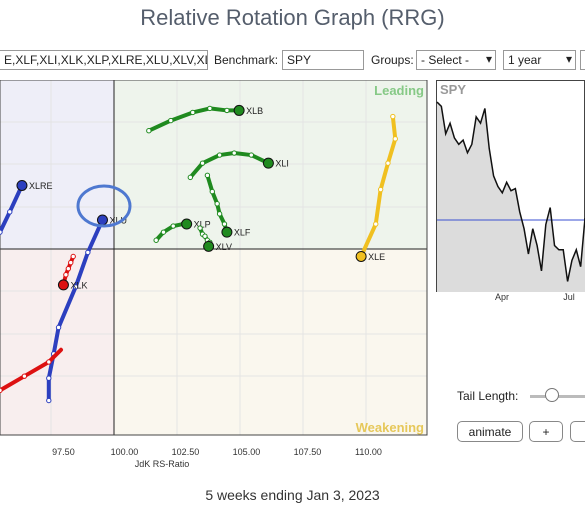 This screenshot has width=585, height=506. I want to click on symbols-input: E,XLF,XLI,XLK,XLP,XLRE,XLU,XLV,XL, so click(104, 60).